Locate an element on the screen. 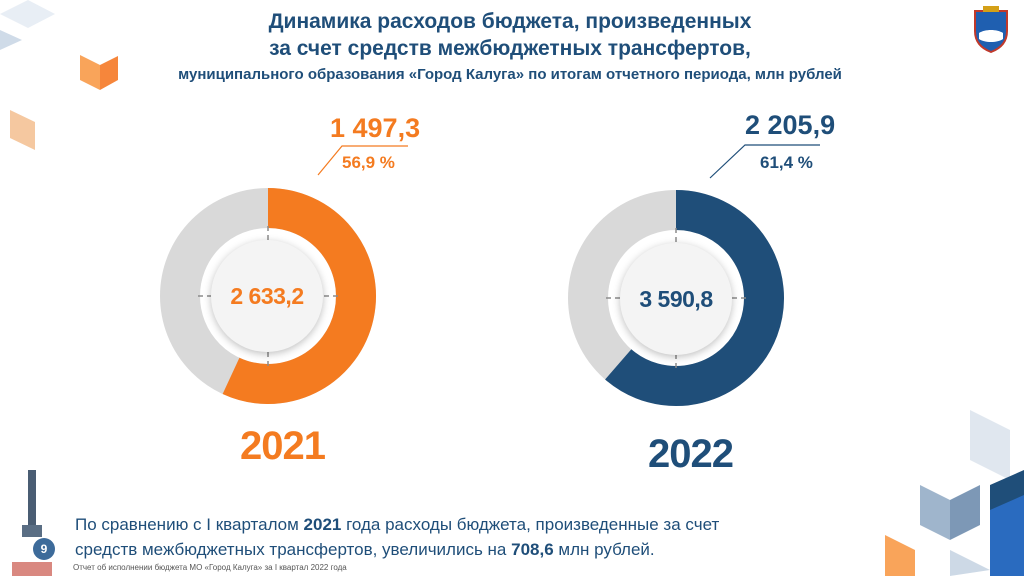  summary-amount: 708,6 is located at coordinates (532, 549).